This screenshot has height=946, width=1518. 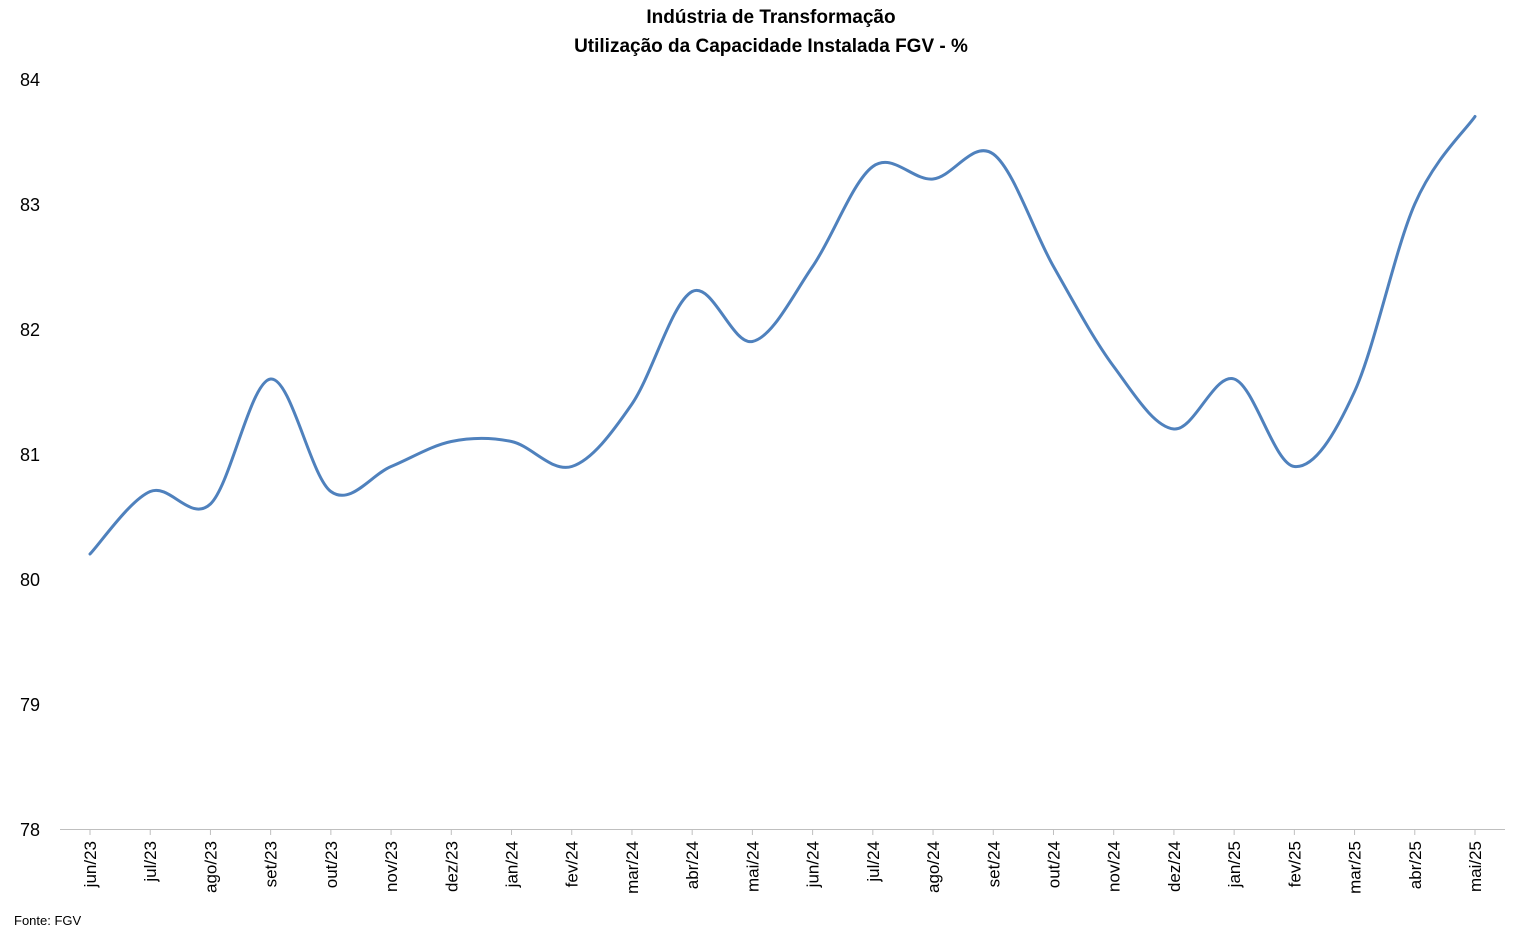 What do you see at coordinates (451, 866) in the screenshot?
I see `x-tick-label: dez/23` at bounding box center [451, 866].